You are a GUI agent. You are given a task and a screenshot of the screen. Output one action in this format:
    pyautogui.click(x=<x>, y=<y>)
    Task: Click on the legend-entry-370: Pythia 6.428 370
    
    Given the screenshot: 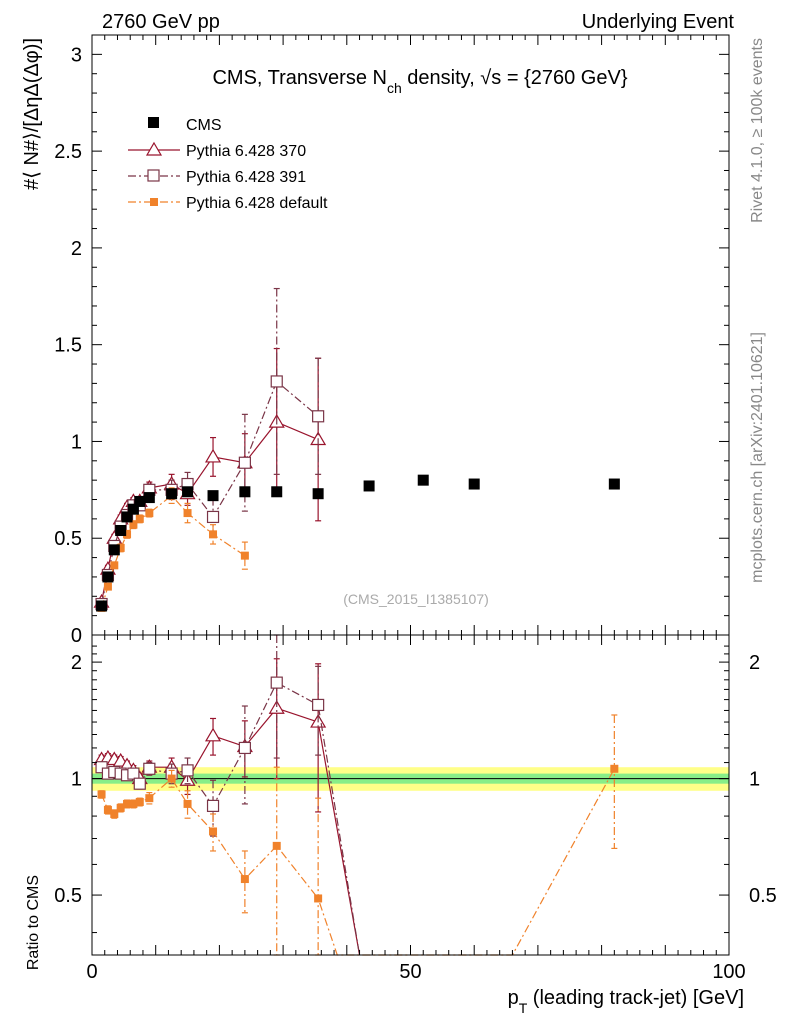 What is the action you would take?
    pyautogui.click(x=217, y=150)
    